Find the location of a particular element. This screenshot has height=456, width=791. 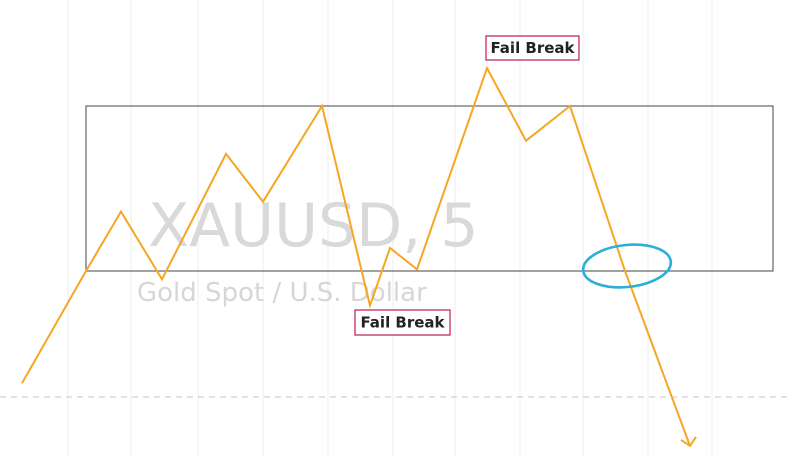

series-arrowhead is located at coordinates (688, 442).